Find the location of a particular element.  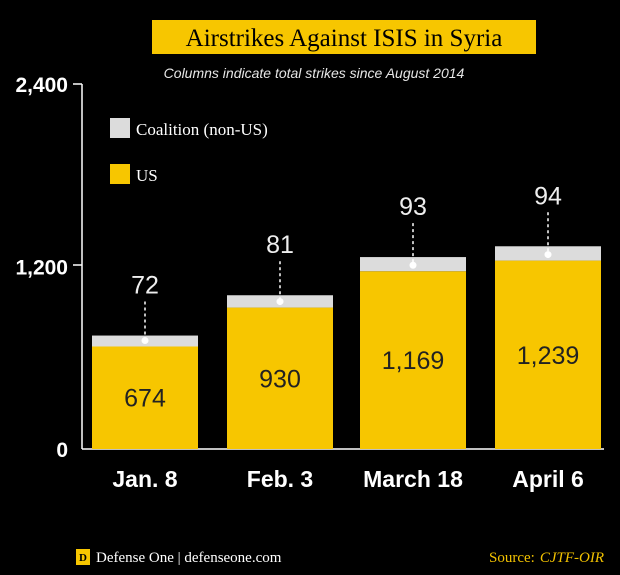

source-label: Source: is located at coordinates (512, 558).